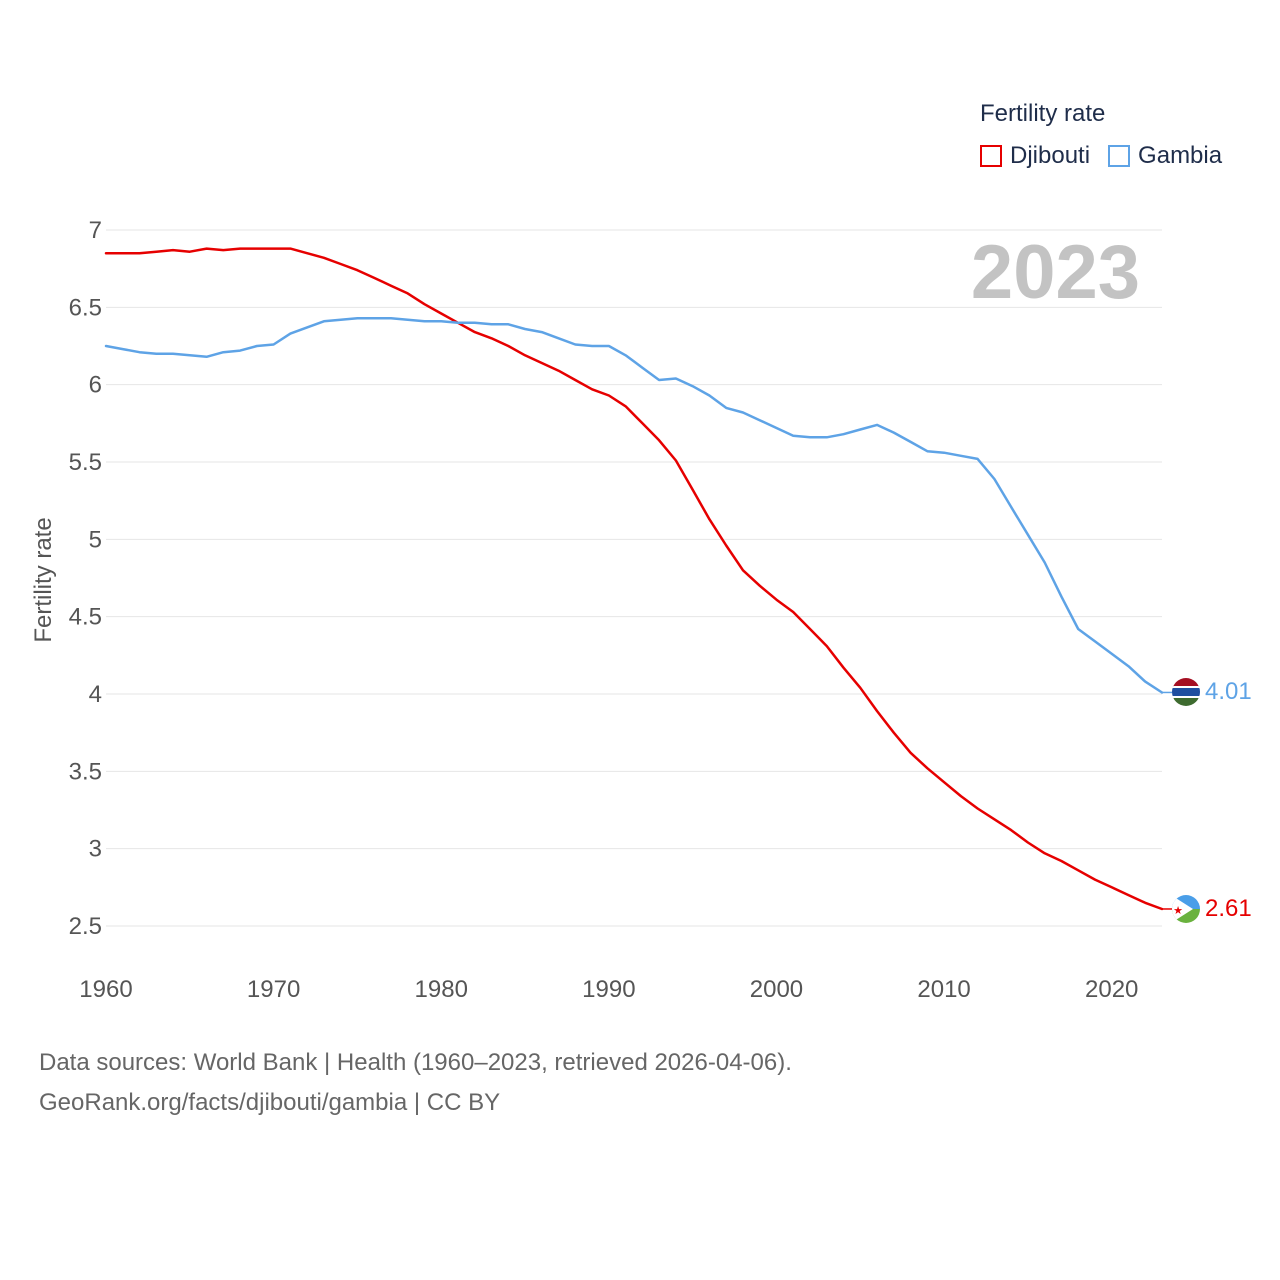  I want to click on y-tick-label: 7, so click(95, 230).